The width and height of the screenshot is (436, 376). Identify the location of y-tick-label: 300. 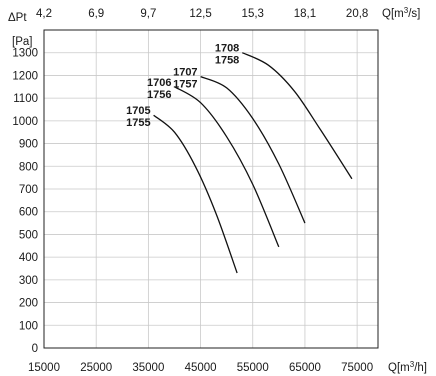
(28, 281).